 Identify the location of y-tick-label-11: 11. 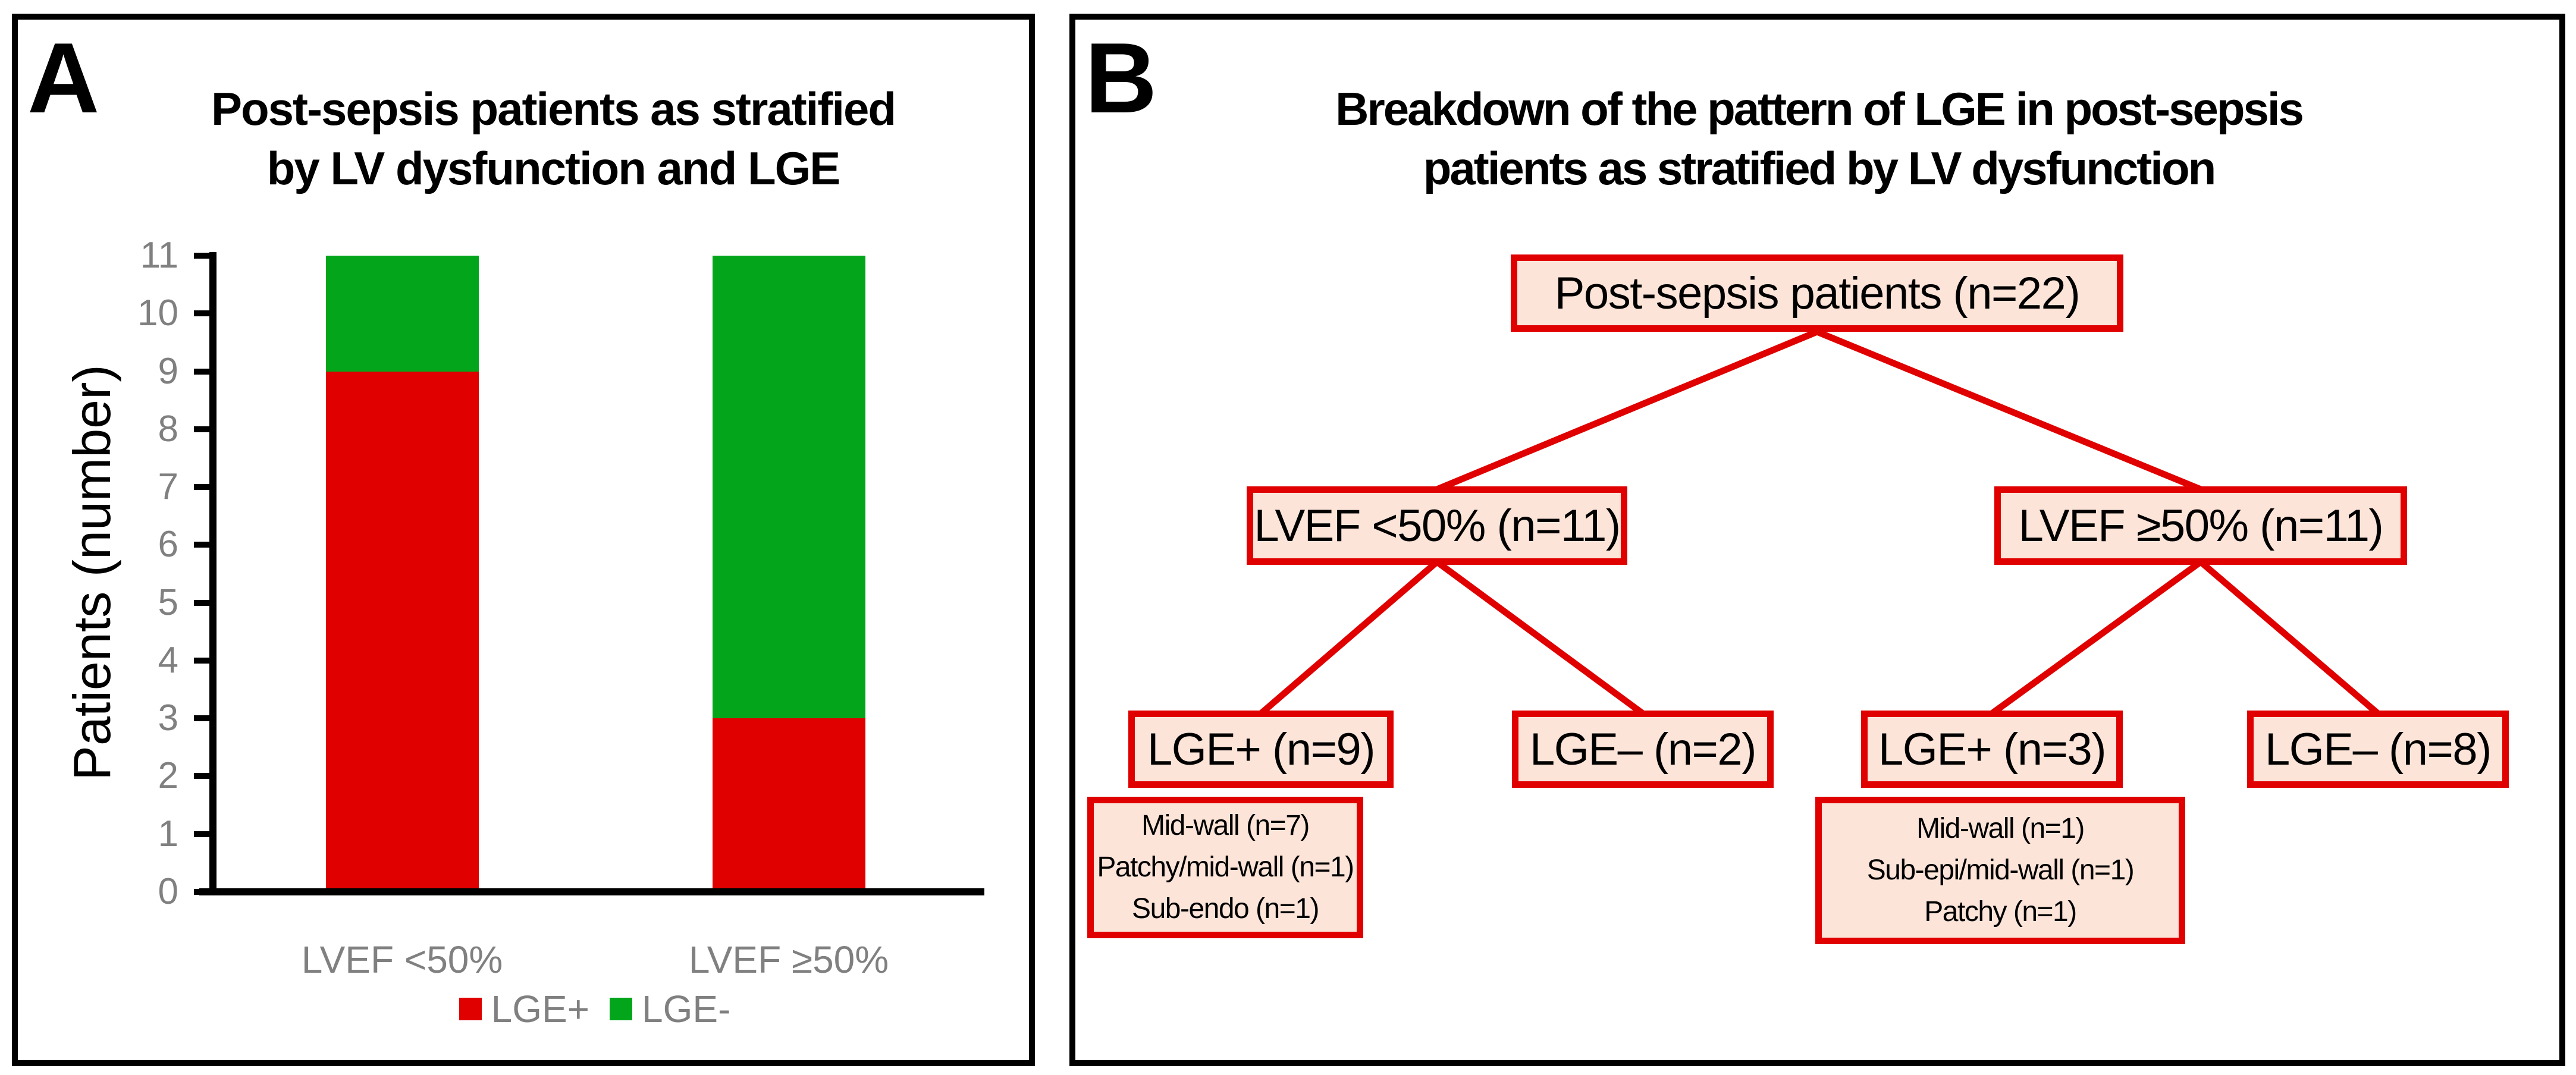
(159, 255).